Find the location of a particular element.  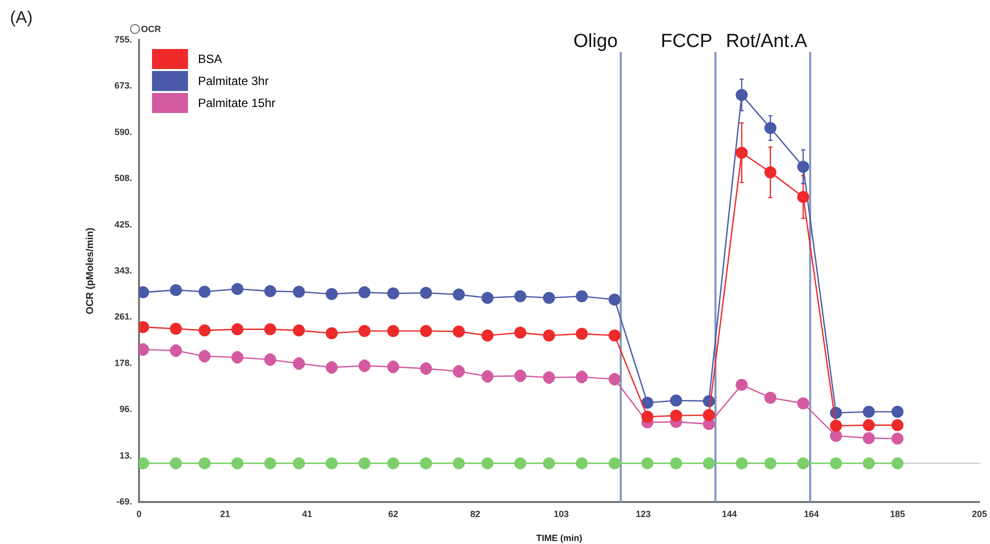

text: (A) is located at coordinates (21, 18).